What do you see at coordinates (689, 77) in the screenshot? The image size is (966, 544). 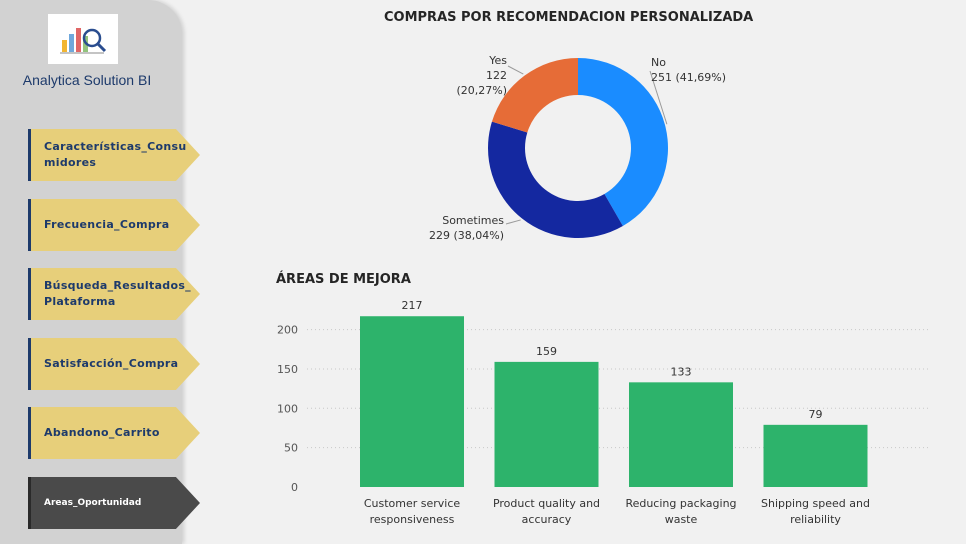 I see `donut-label-no-value: 251 (41,69%)` at bounding box center [689, 77].